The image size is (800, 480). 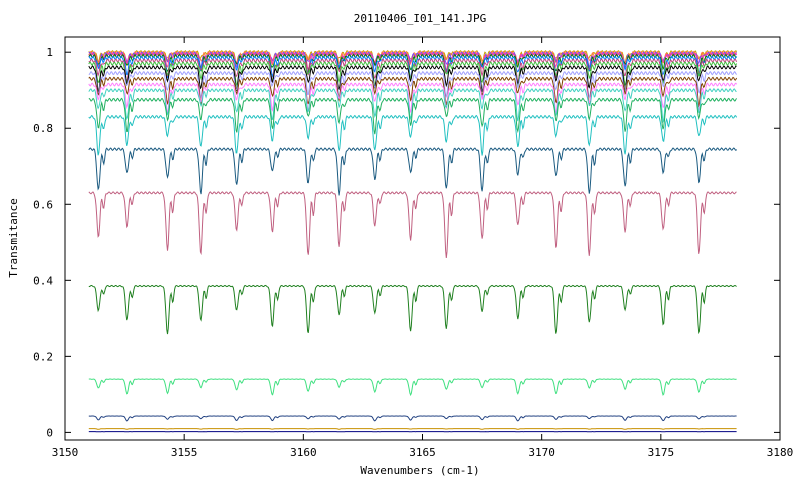 What do you see at coordinates (422, 452) in the screenshot?
I see `x-tick-label: 3165` at bounding box center [422, 452].